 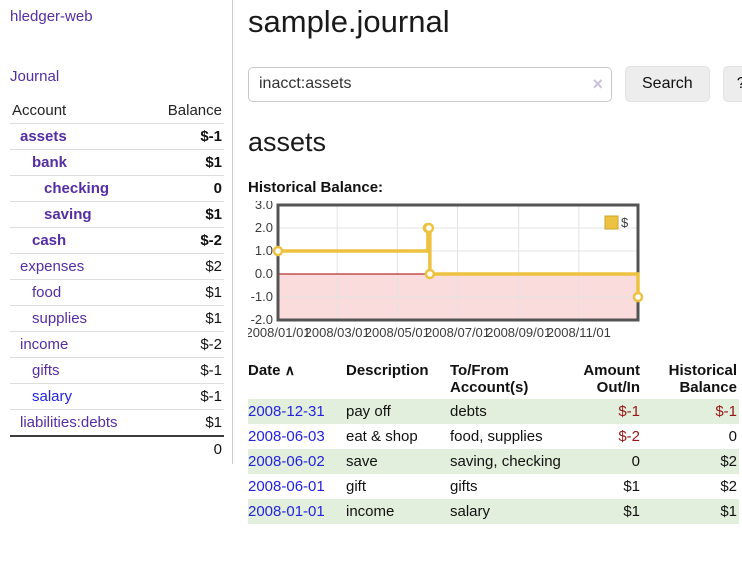 I want to click on accounts-header-account: Account, so click(x=80, y=111).